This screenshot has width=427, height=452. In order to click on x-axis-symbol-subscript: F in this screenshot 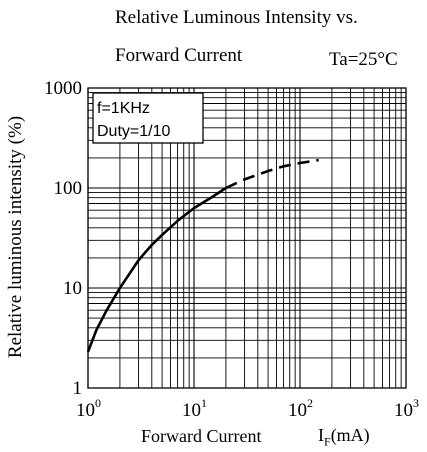, I will do `click(327, 441)`.